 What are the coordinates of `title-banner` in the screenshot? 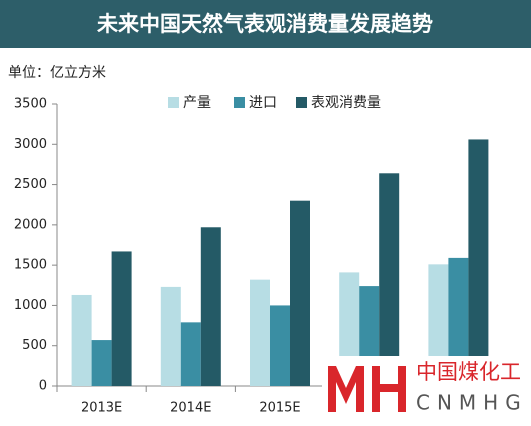 It's located at (265, 24).